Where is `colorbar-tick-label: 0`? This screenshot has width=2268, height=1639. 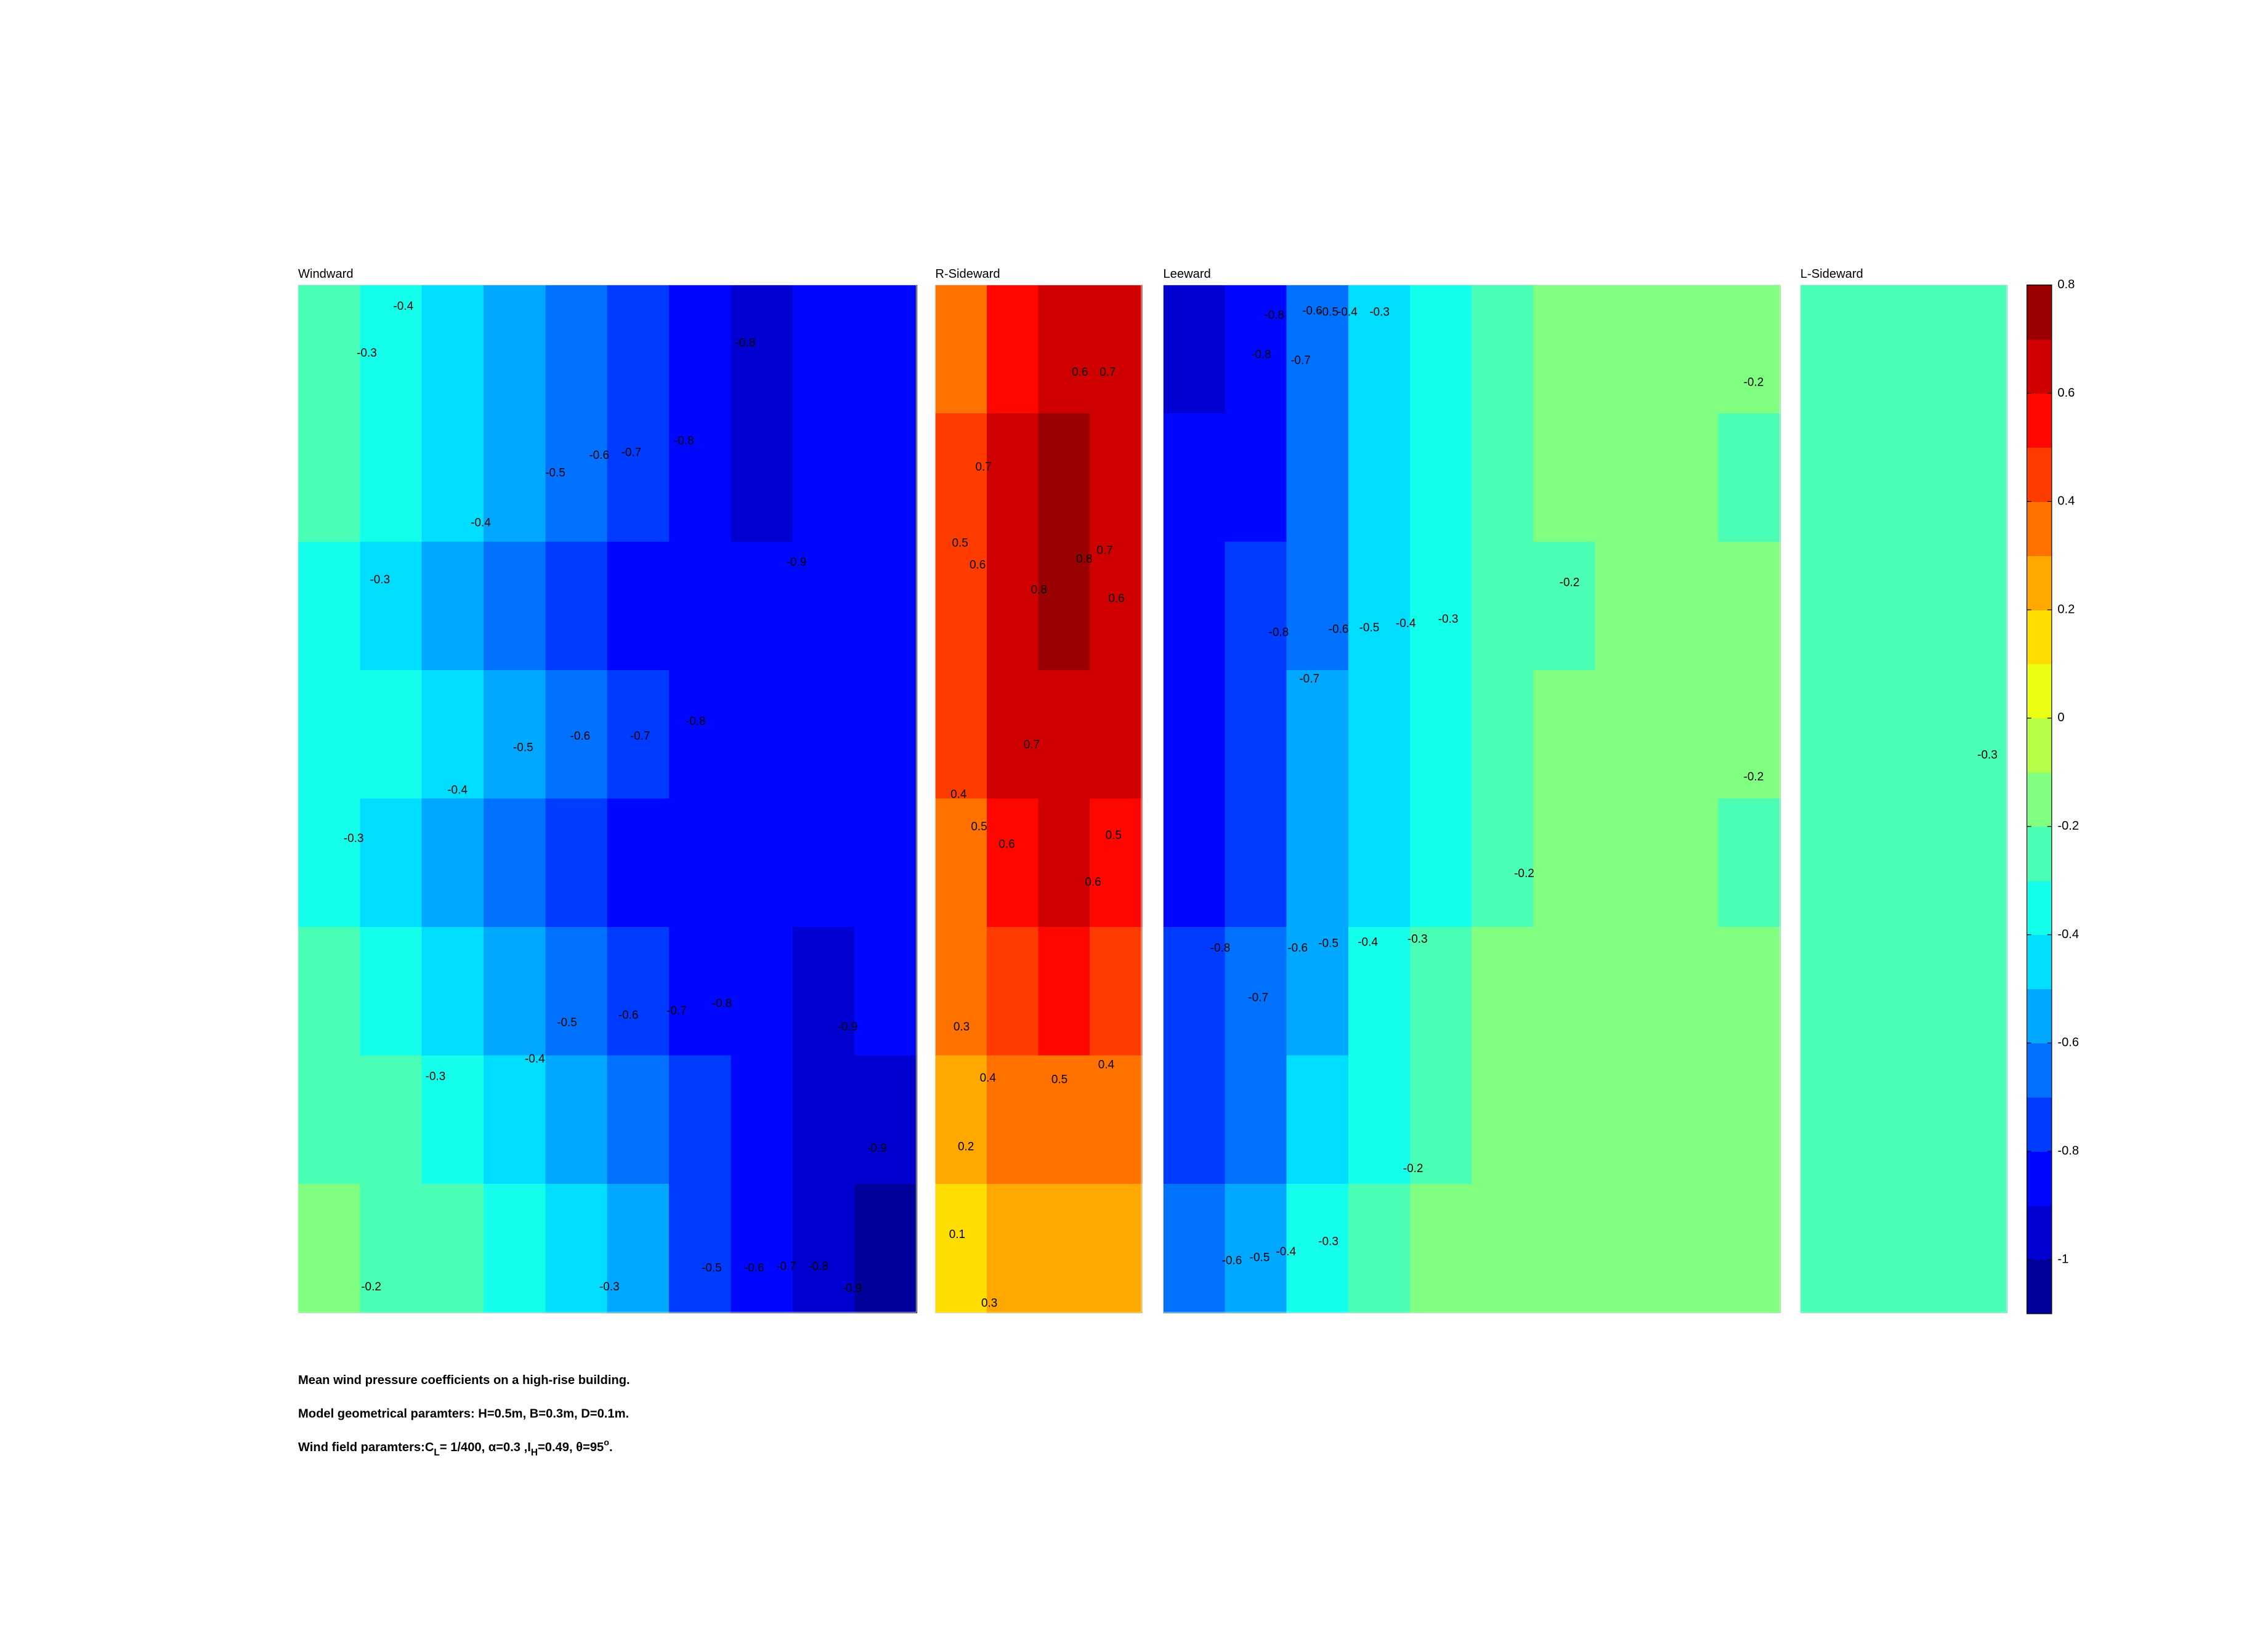
colorbar-tick-label: 0 is located at coordinates (2061, 717).